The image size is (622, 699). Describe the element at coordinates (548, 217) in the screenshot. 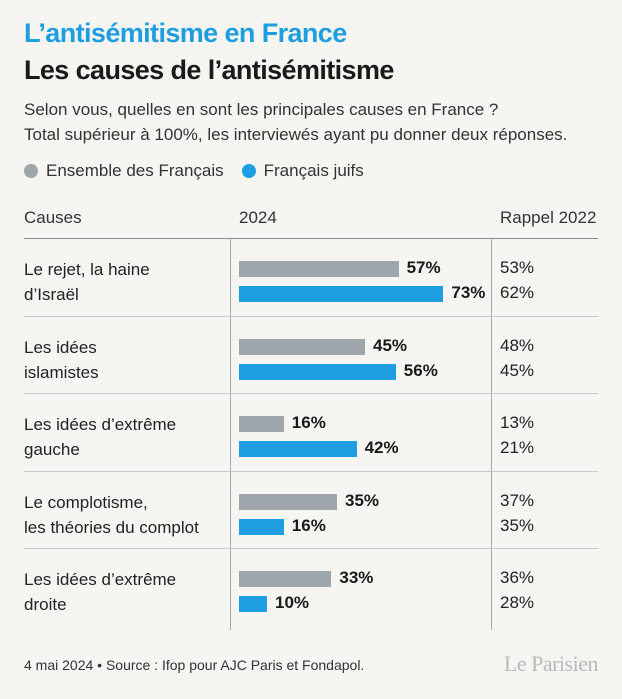

I see `column-header-recall: Rappel 2022` at that location.